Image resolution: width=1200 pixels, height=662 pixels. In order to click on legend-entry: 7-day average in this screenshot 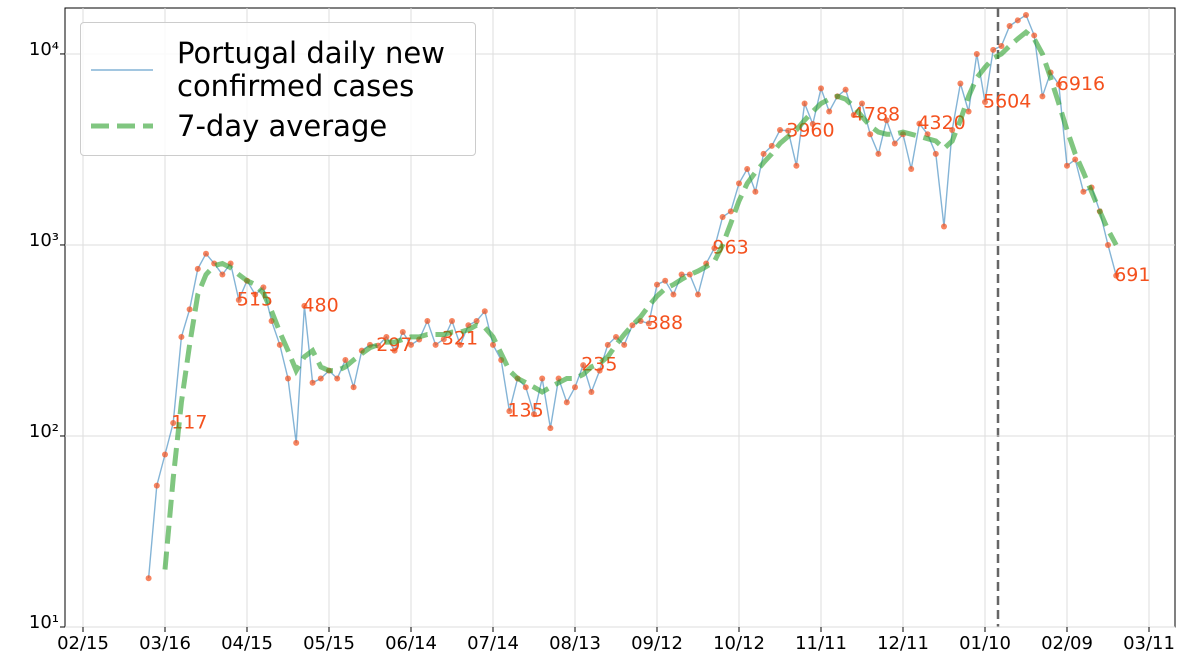, I will do `click(279, 126)`.